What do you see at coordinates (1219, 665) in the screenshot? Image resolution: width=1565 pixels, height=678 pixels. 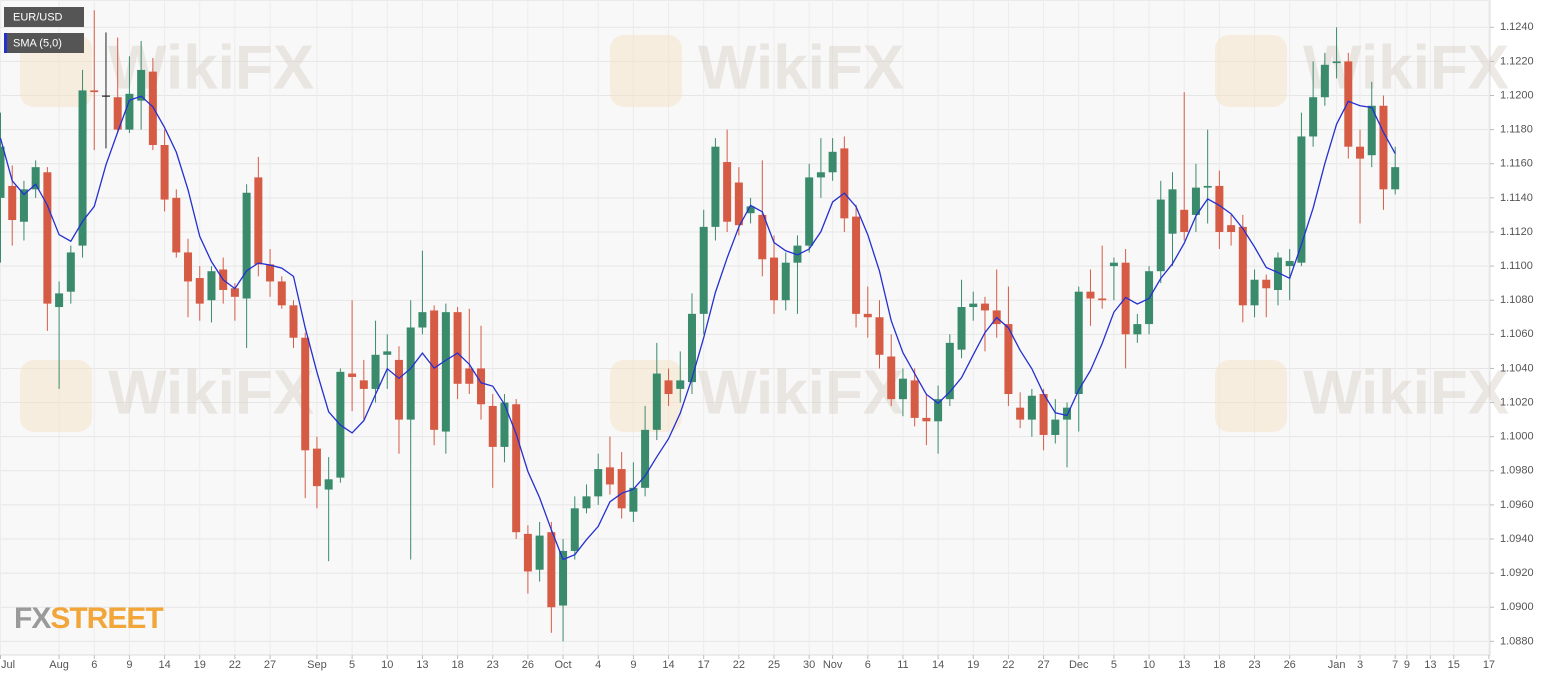 I see `x-tick-label: 18` at bounding box center [1219, 665].